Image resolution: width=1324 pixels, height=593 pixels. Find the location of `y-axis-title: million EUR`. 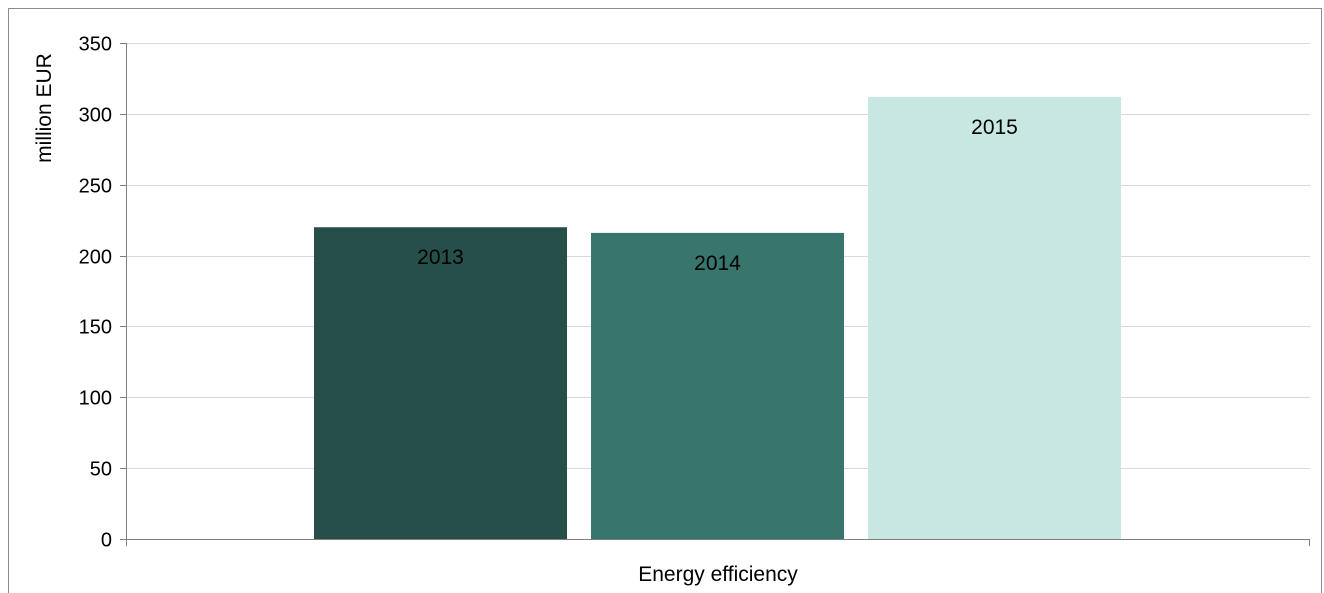

y-axis-title: million EUR is located at coordinates (44, 108).